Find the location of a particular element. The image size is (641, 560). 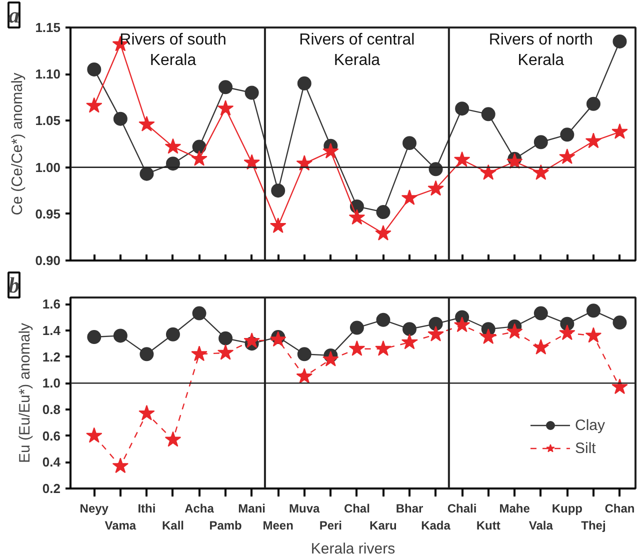

y-tick-label: 1.6 is located at coordinates (51, 304).